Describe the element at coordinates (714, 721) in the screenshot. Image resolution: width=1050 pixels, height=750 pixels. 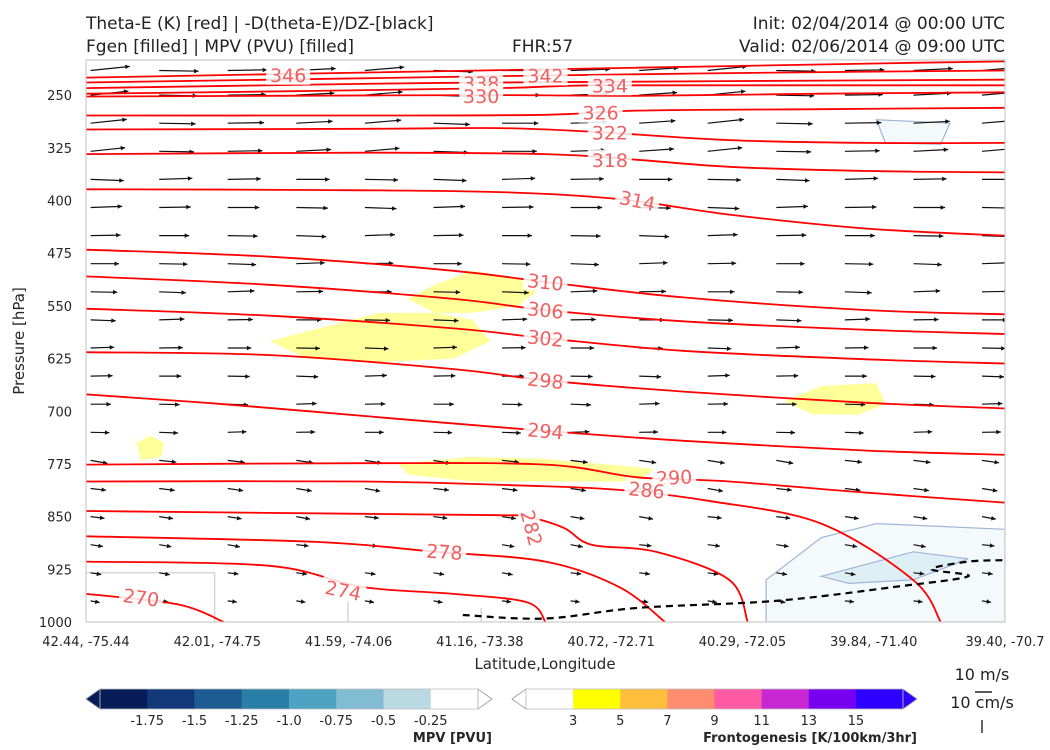
I see `colorbar-tick-label: 9` at that location.